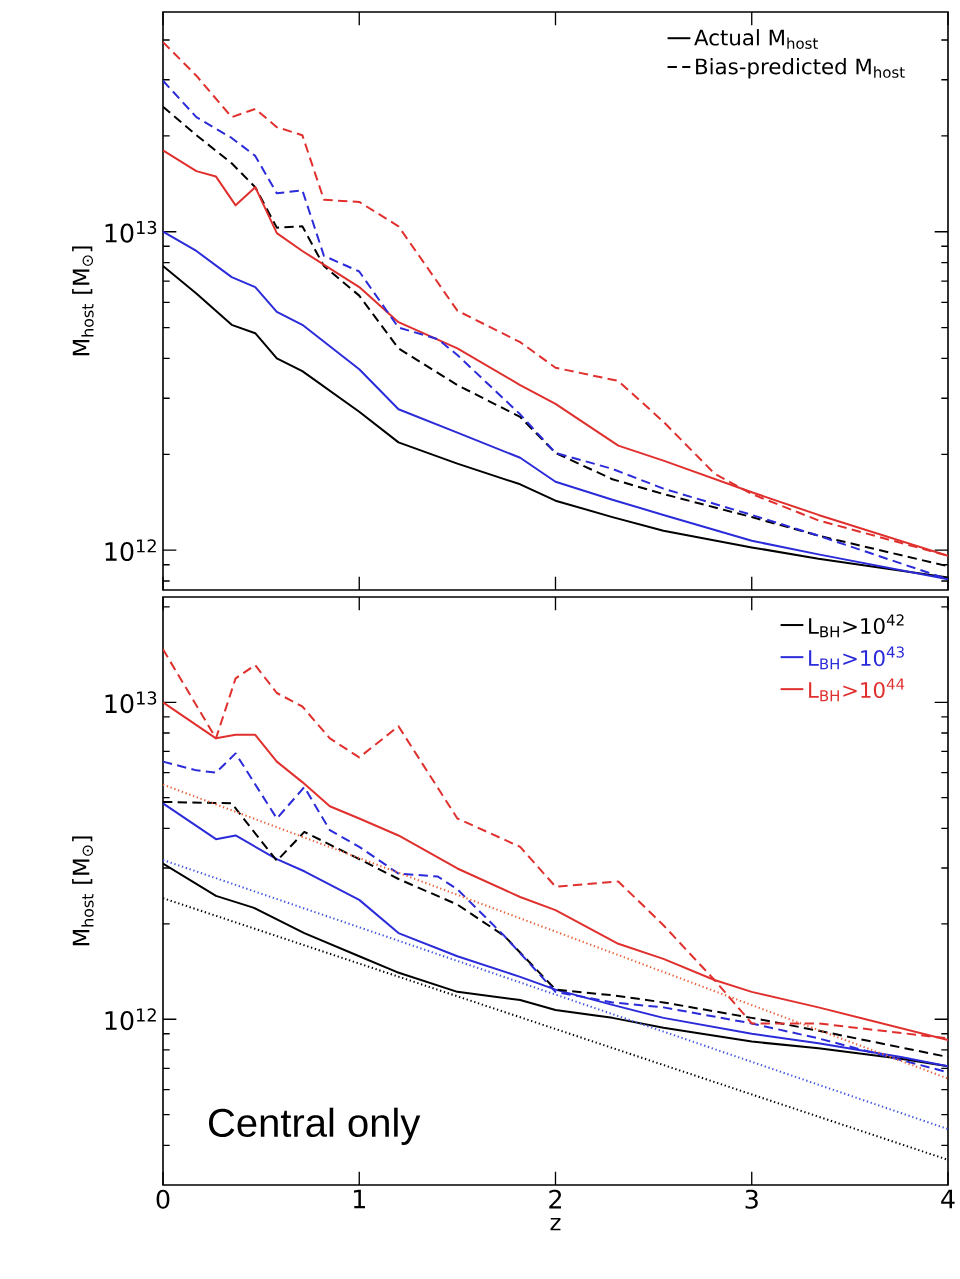  I want to click on legend-label: L$_{BH}$>10$^{43}$, so click(856, 658).